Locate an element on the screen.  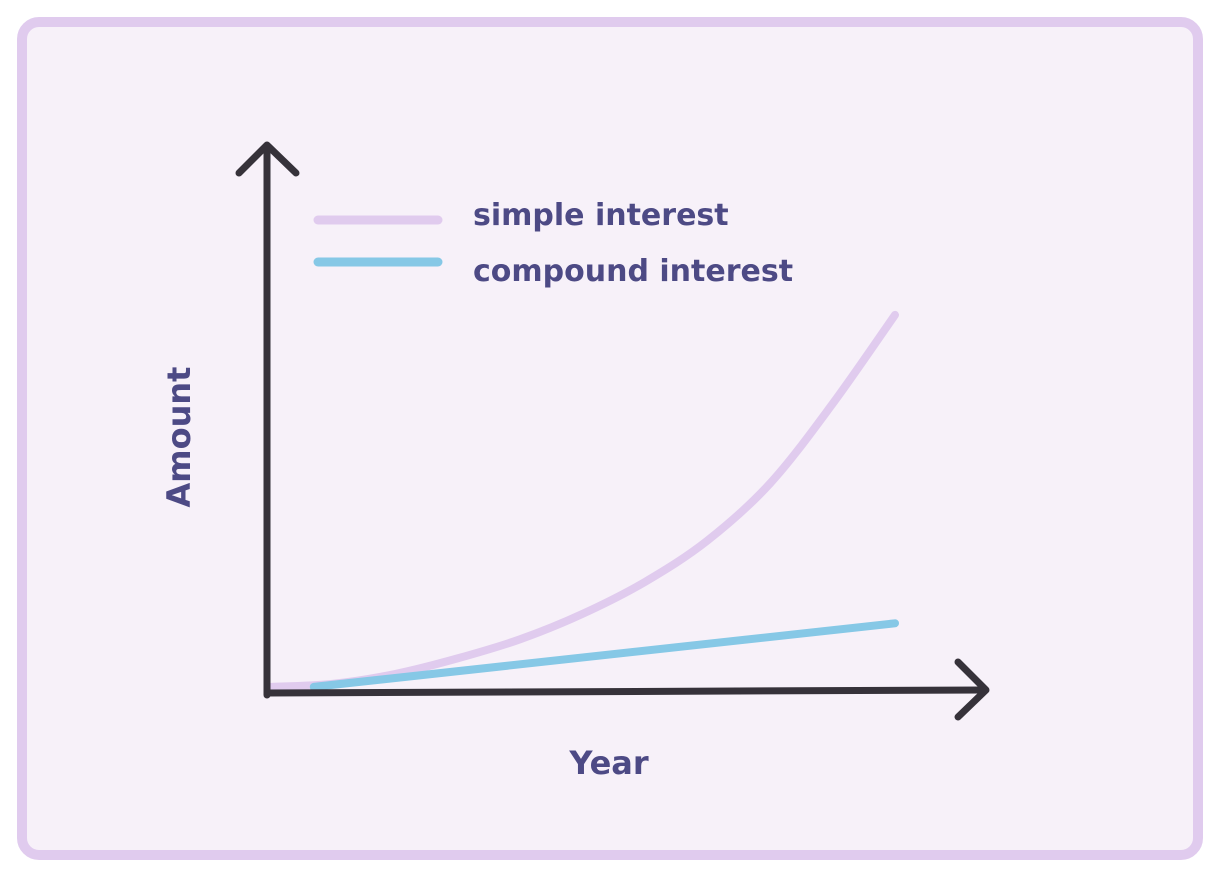
series-line-compound-interest is located at coordinates (604, 655).